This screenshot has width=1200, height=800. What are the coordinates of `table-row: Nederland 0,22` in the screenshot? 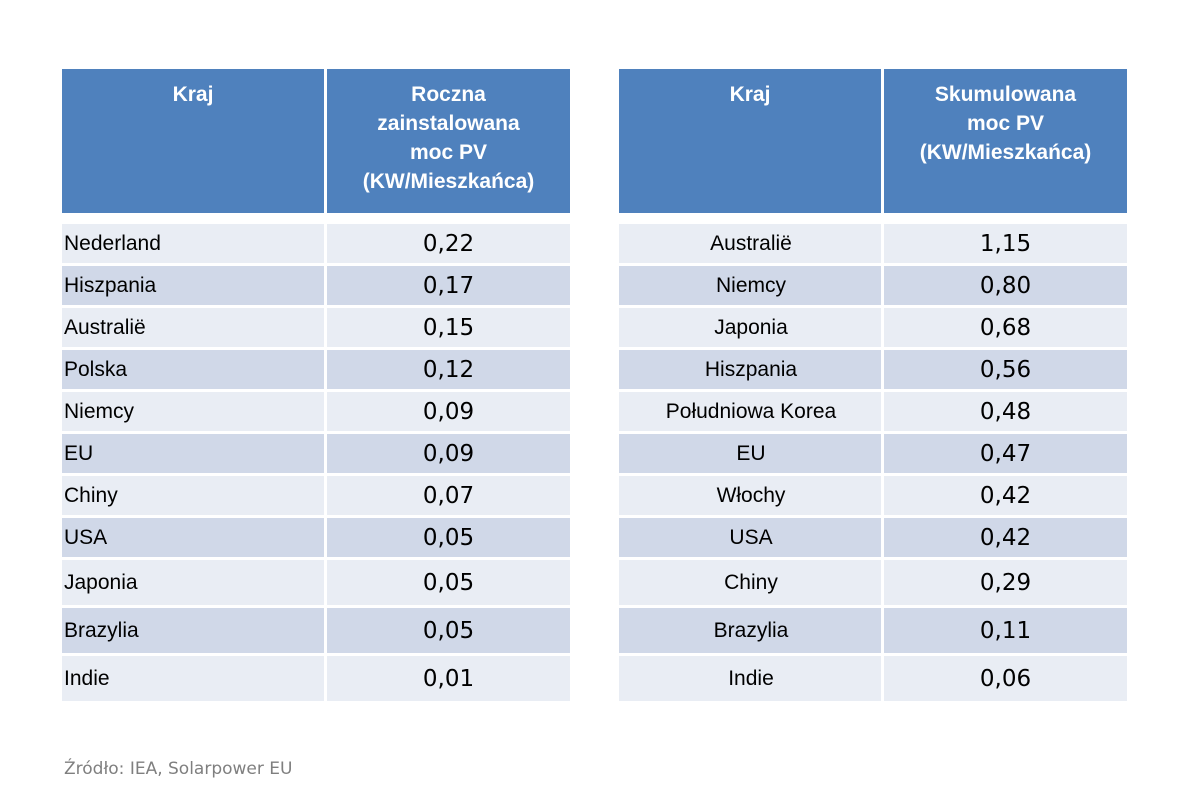 It's located at (316, 242).